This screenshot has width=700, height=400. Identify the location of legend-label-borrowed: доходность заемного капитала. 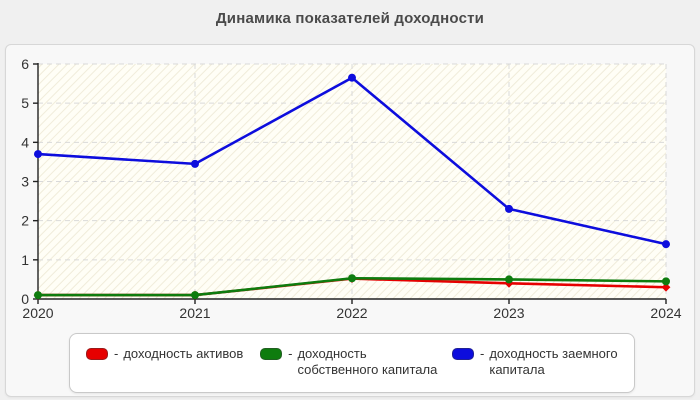
(553, 362).